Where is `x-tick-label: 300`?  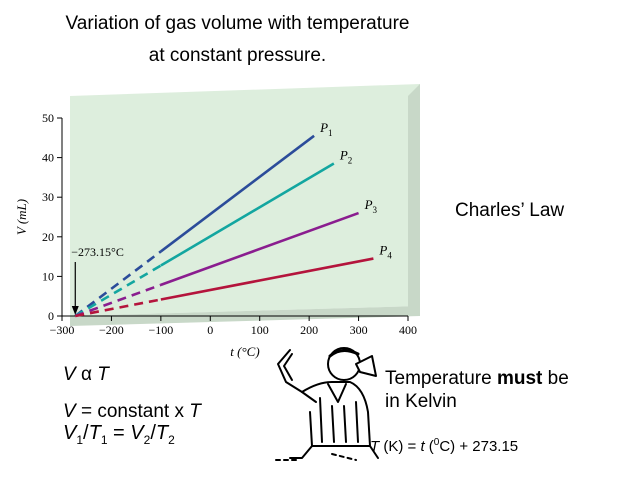
x-tick-label: 300 is located at coordinates (359, 330).